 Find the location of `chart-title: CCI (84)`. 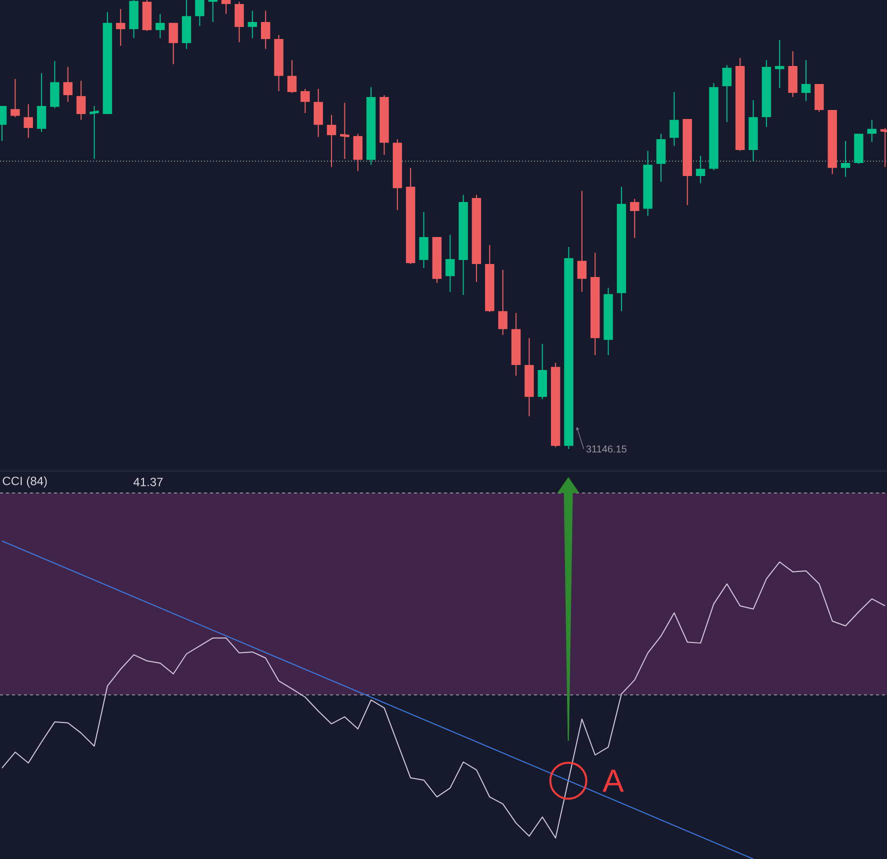

chart-title: CCI (84) is located at coordinates (24, 482).